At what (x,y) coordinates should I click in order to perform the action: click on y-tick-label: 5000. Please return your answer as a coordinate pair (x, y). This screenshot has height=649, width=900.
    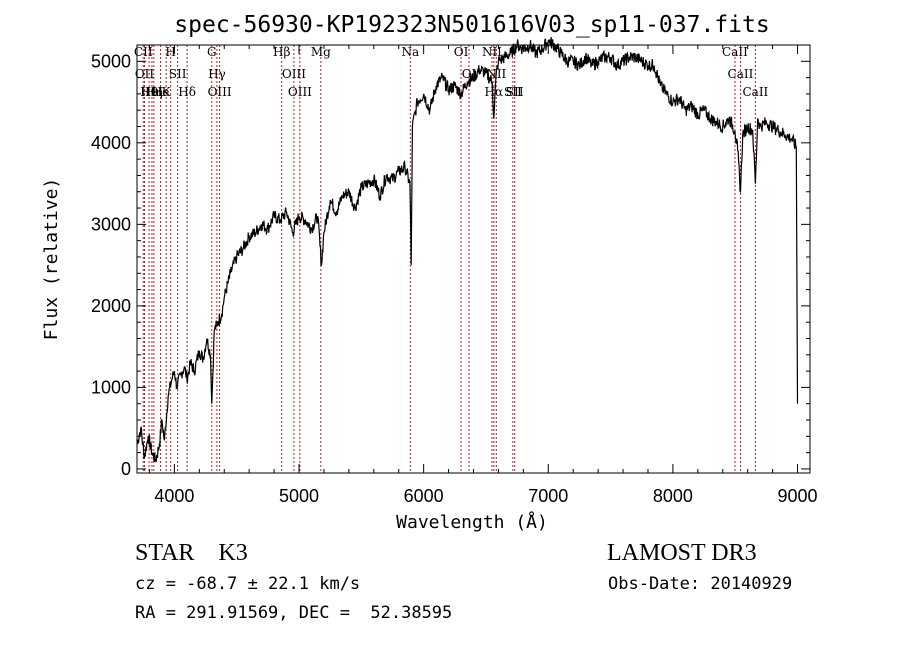
    Looking at the image, I should click on (111, 61).